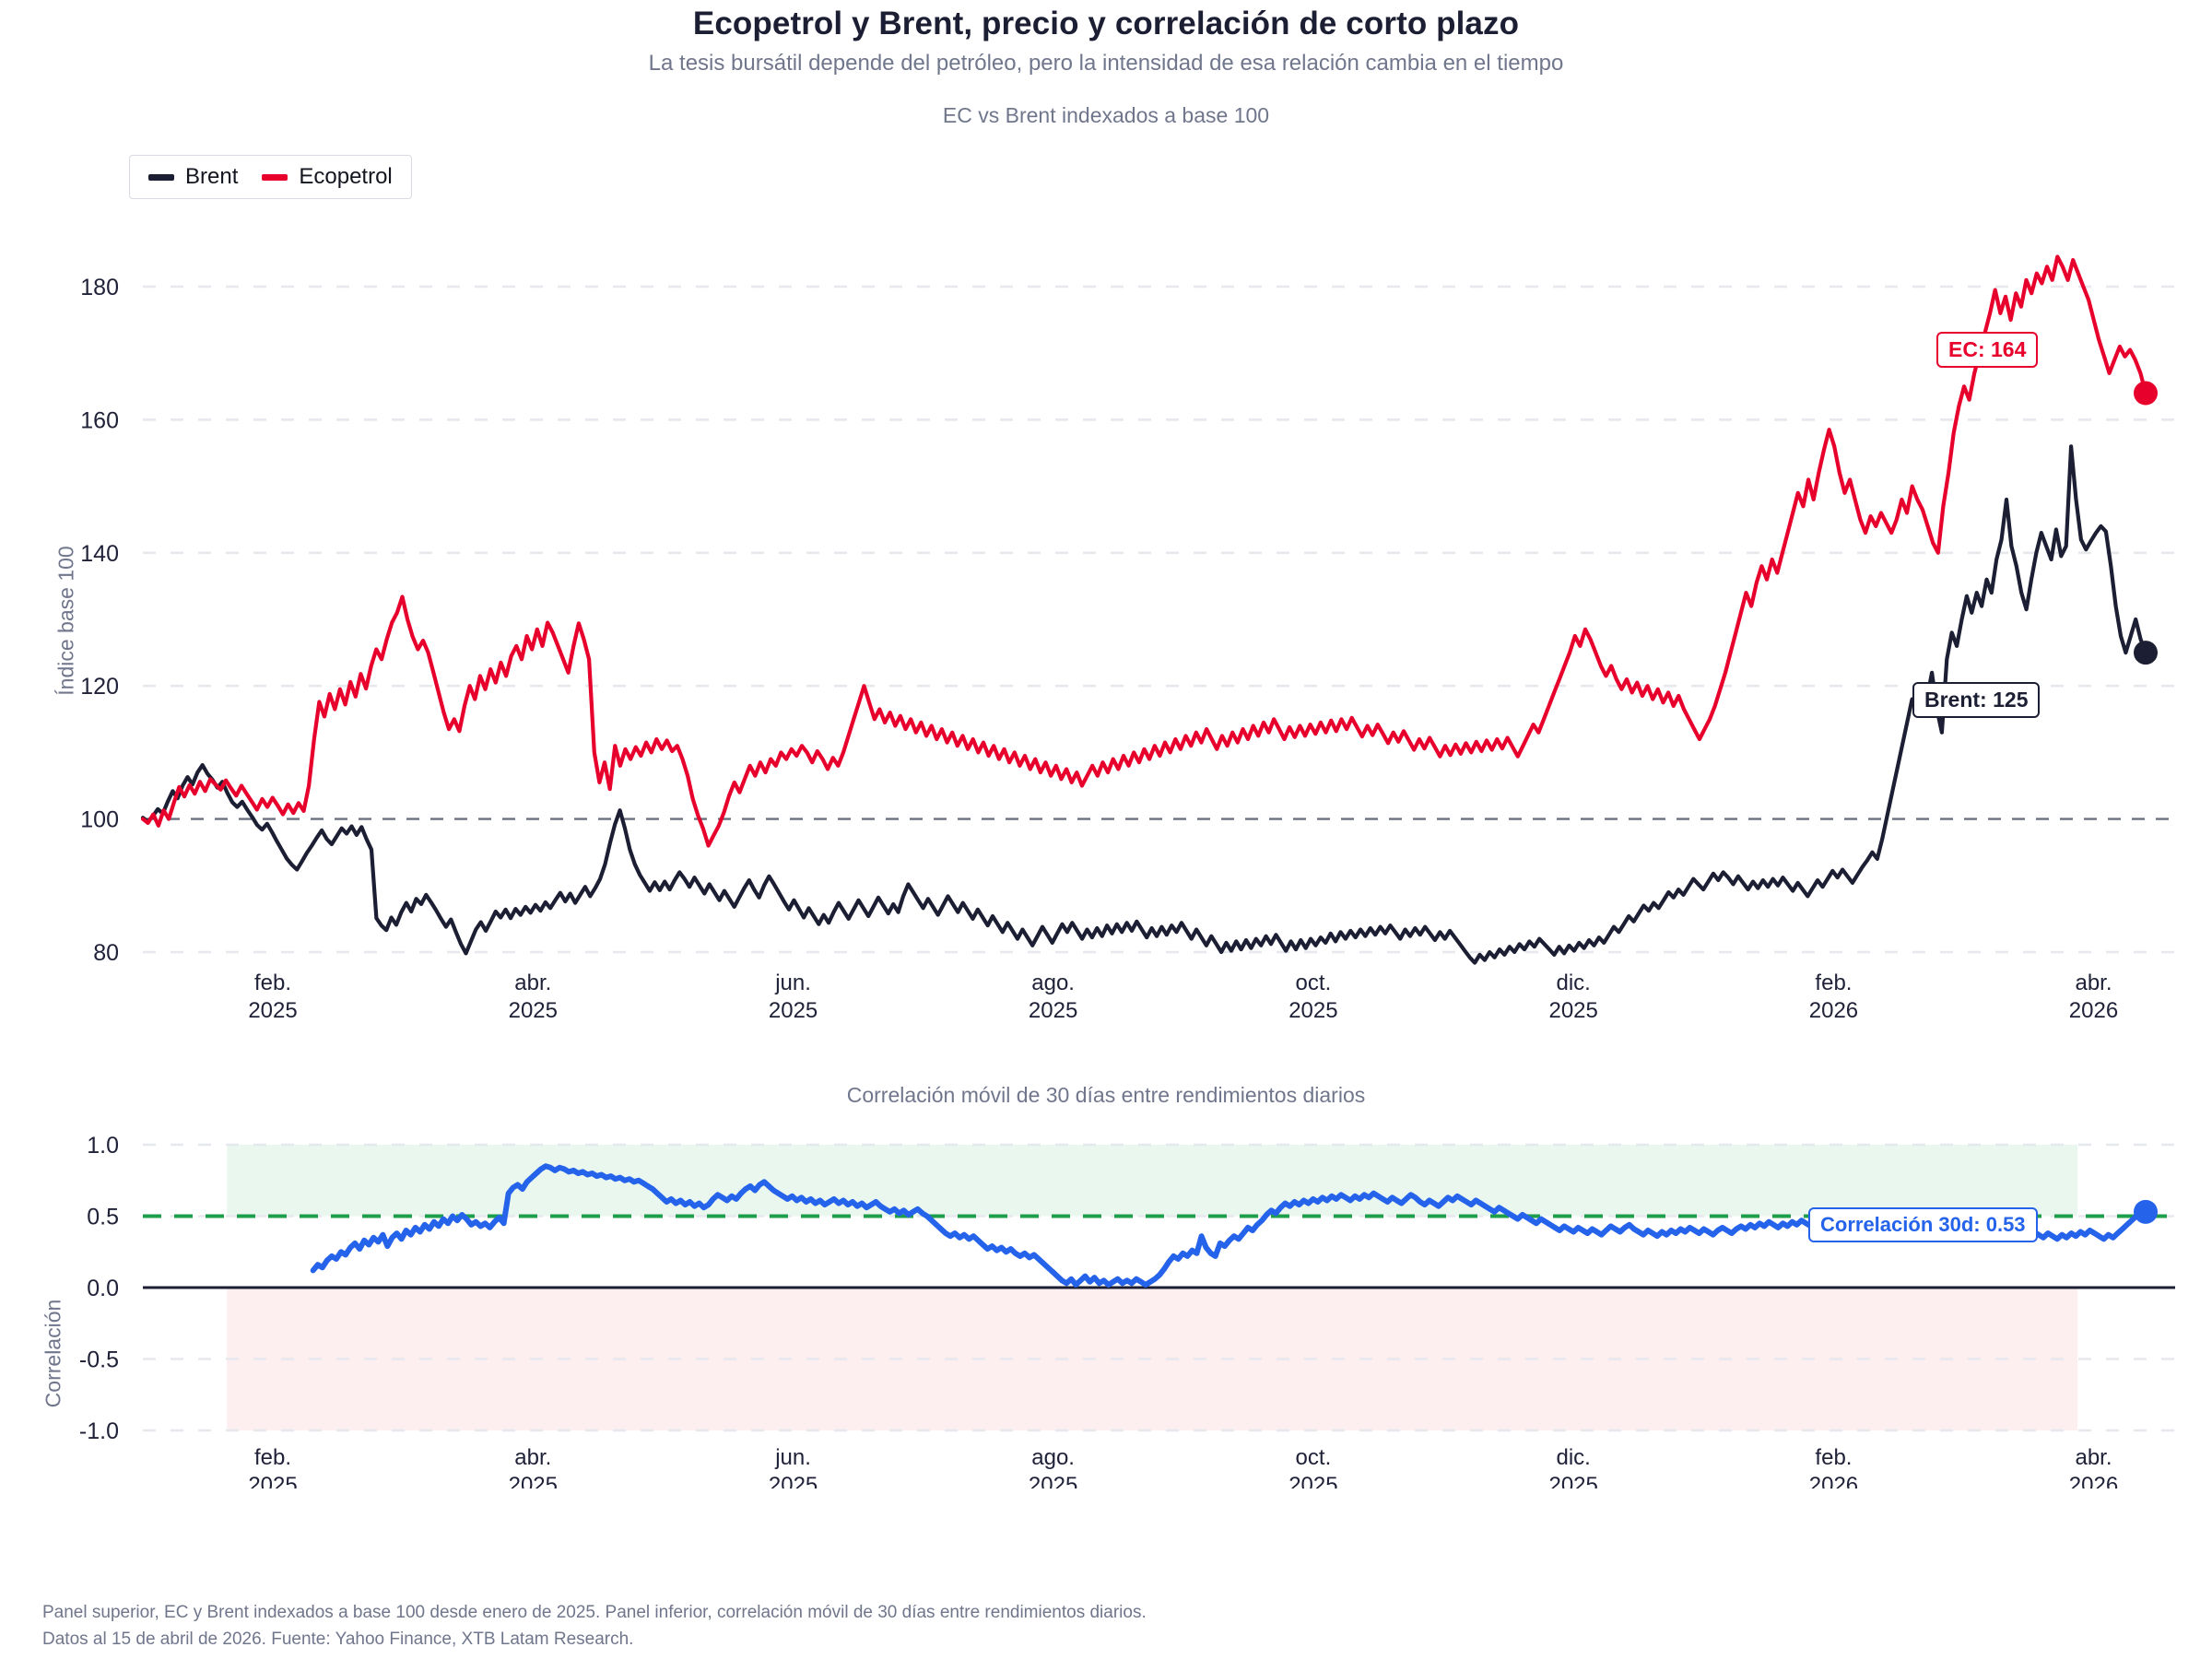 This screenshot has width=2212, height=1659. I want to click on bottom-x-tick: jun. 2025, so click(793, 1466).